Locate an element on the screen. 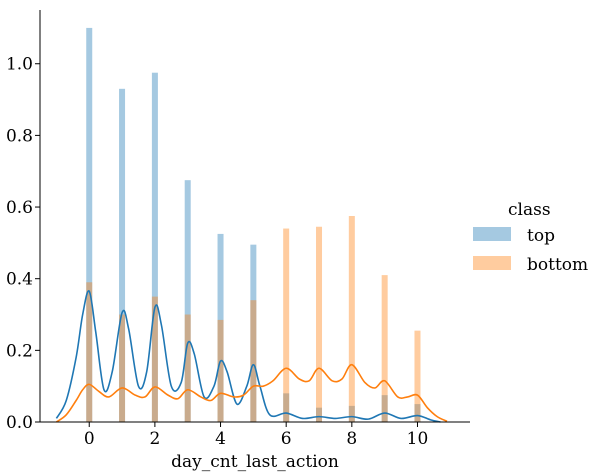  legend-label-bottom: bottom is located at coordinates (557, 265).